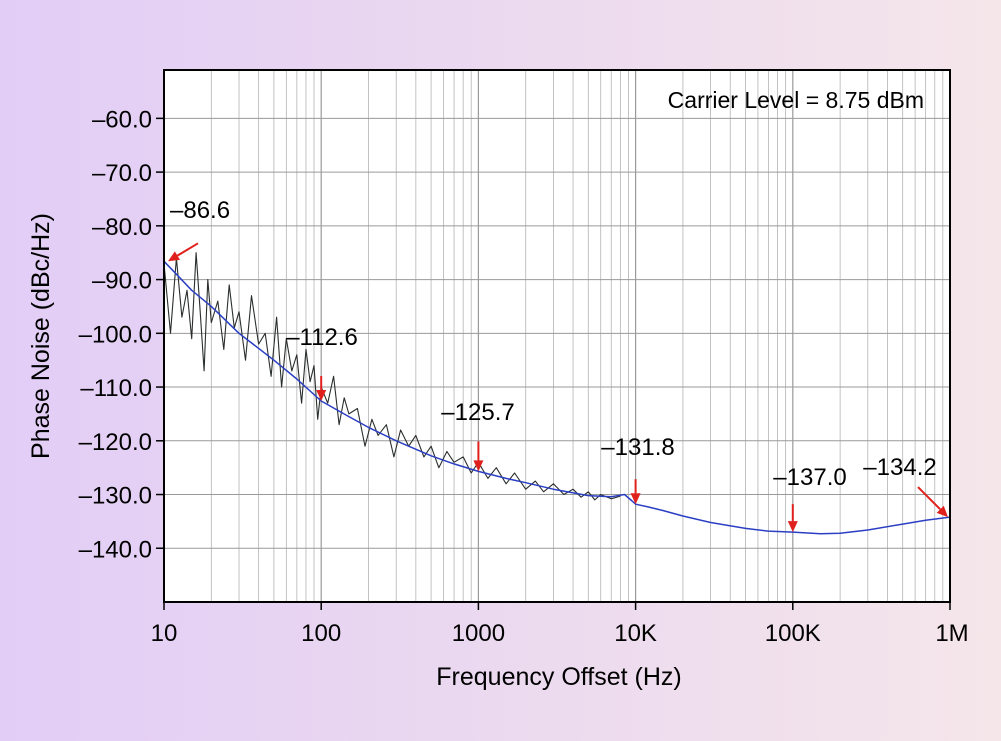 Image resolution: width=1001 pixels, height=741 pixels. I want to click on x-tick-label: 100K, so click(793, 633).